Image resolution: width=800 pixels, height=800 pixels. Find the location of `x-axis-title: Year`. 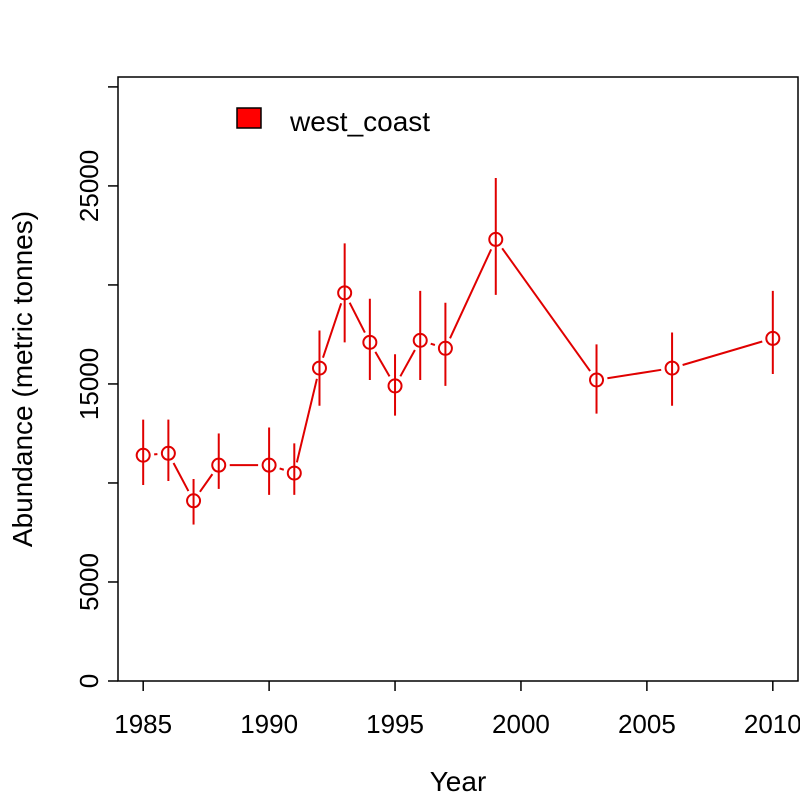

x-axis-title: Year is located at coordinates (458, 781).